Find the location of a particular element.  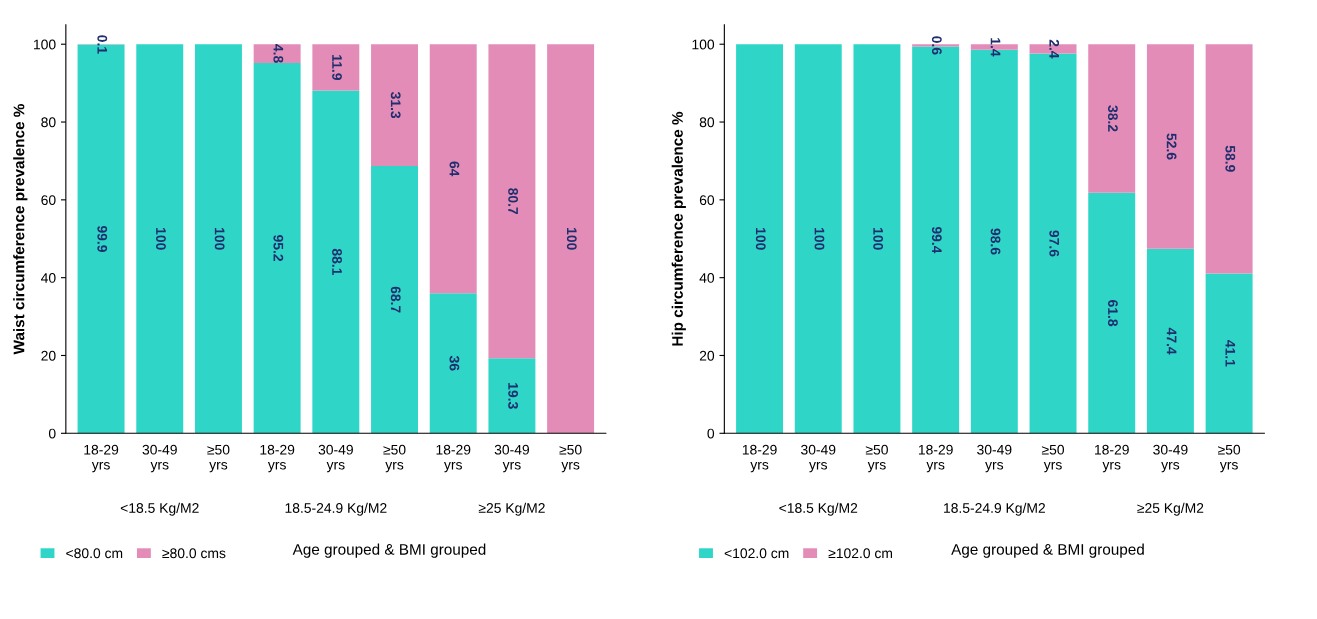

data-label: 95.2 is located at coordinates (278, 248).